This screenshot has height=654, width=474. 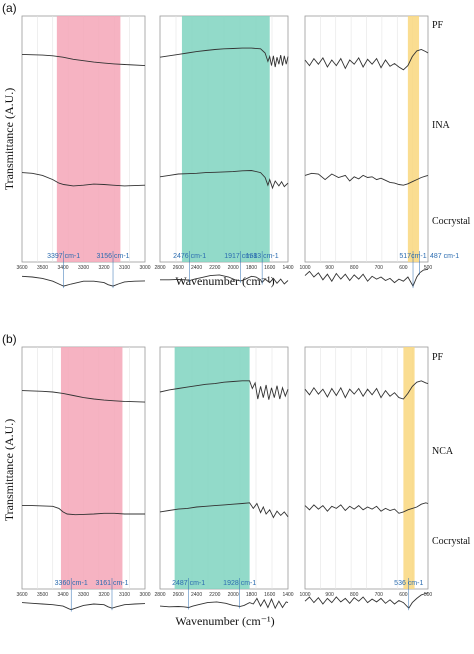 I want to click on peak-annotation: 2487 cm-1, so click(x=188, y=583).